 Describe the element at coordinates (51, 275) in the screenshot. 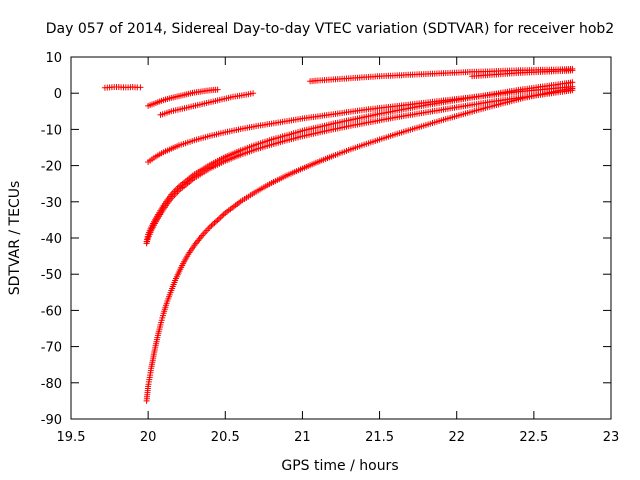

I see `y-tick-label: -50` at that location.